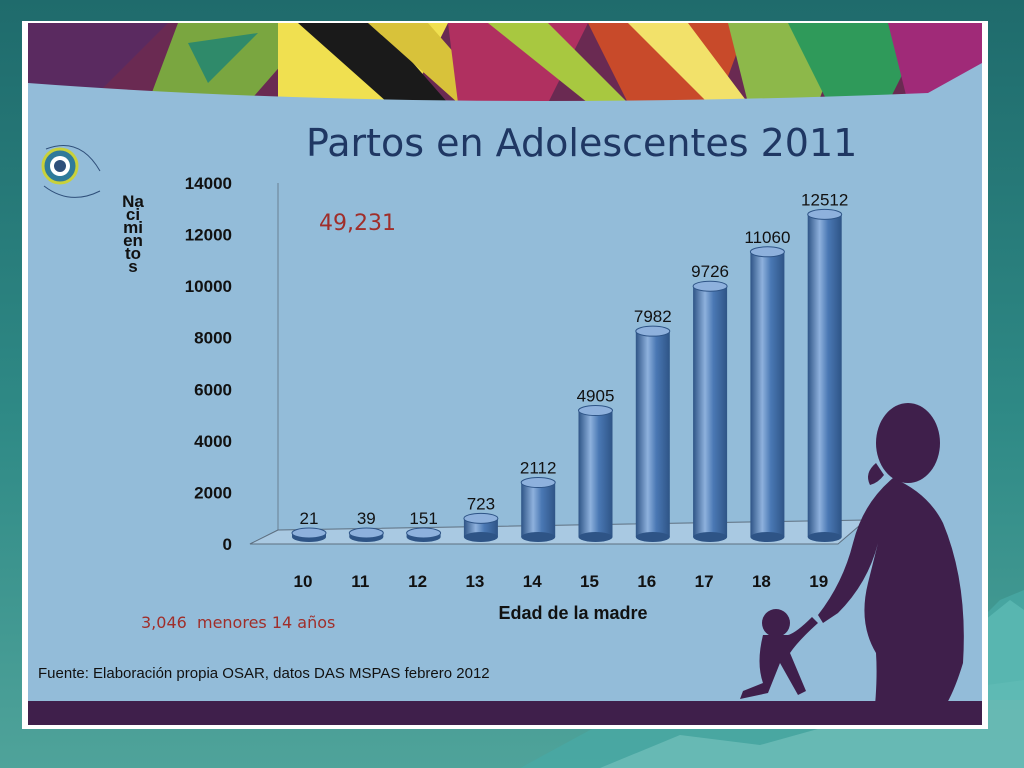  Describe the element at coordinates (481, 503) in the screenshot. I see `data-label: 723` at that location.